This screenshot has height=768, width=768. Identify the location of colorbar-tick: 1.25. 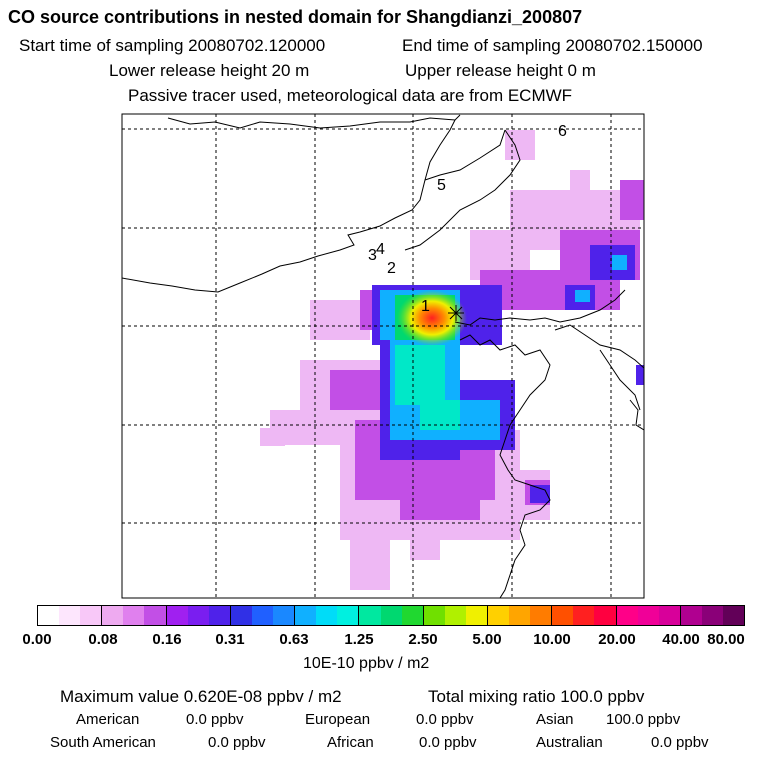
(359, 639).